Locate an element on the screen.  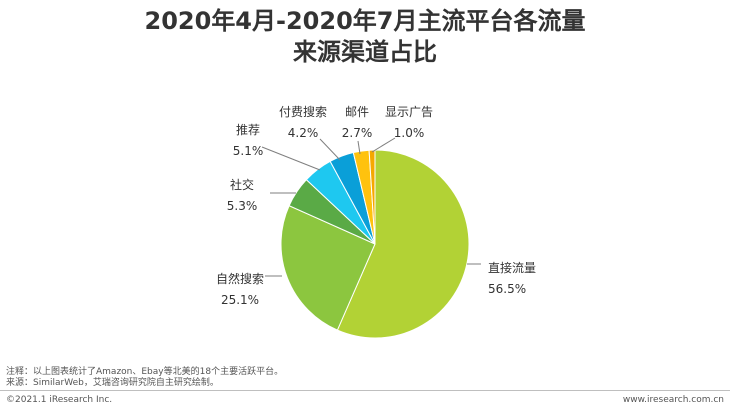
slice-label-5: 付费搜索 is located at coordinates (303, 111).